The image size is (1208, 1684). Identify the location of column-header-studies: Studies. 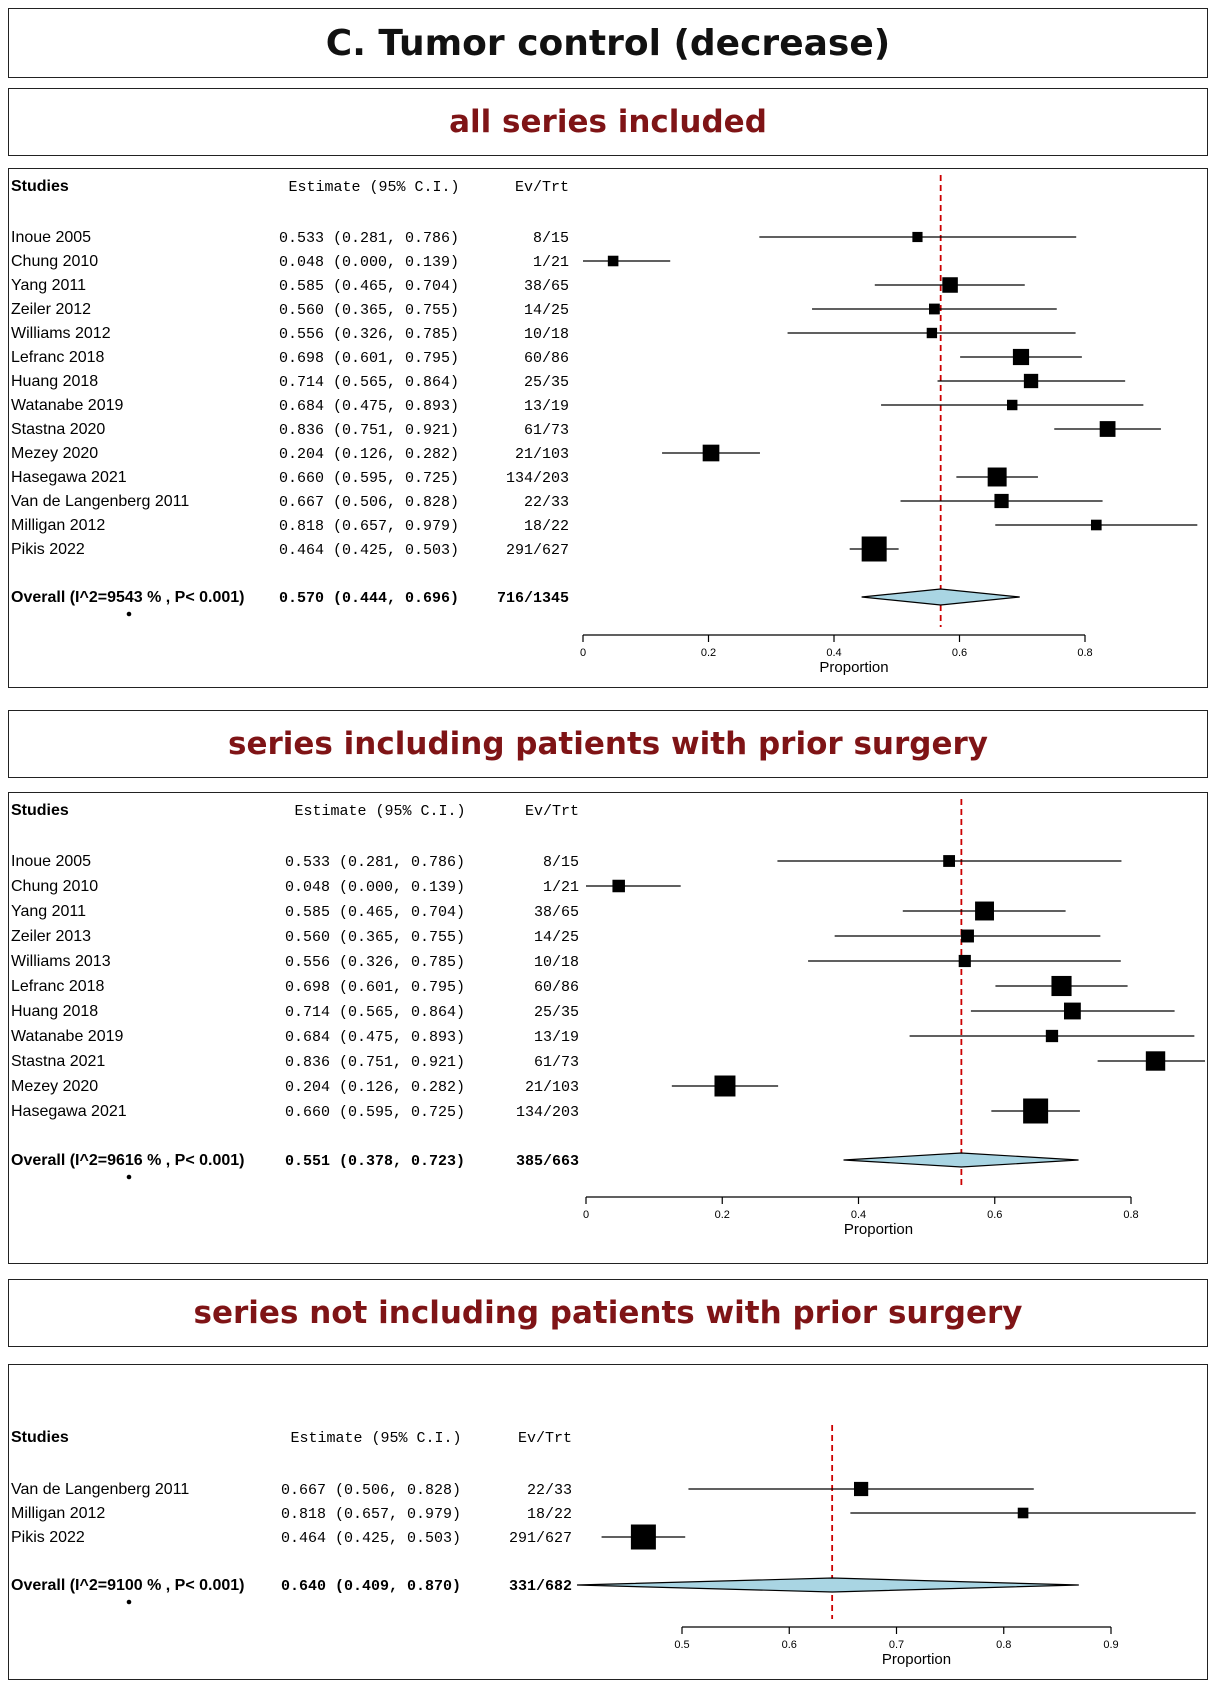
(40, 1437).